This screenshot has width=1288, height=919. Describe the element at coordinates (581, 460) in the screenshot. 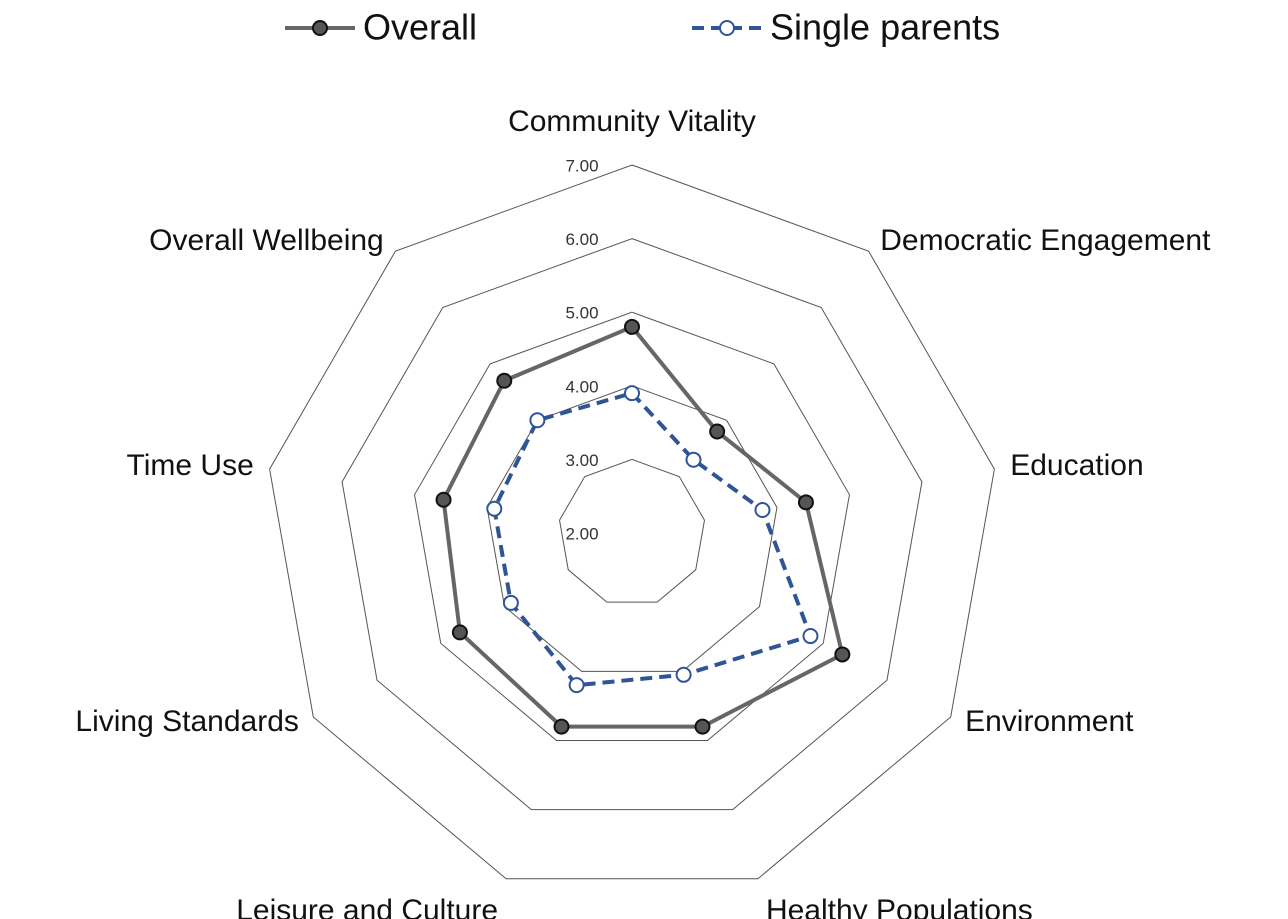

I see `r-tick-label: 3.00` at that location.